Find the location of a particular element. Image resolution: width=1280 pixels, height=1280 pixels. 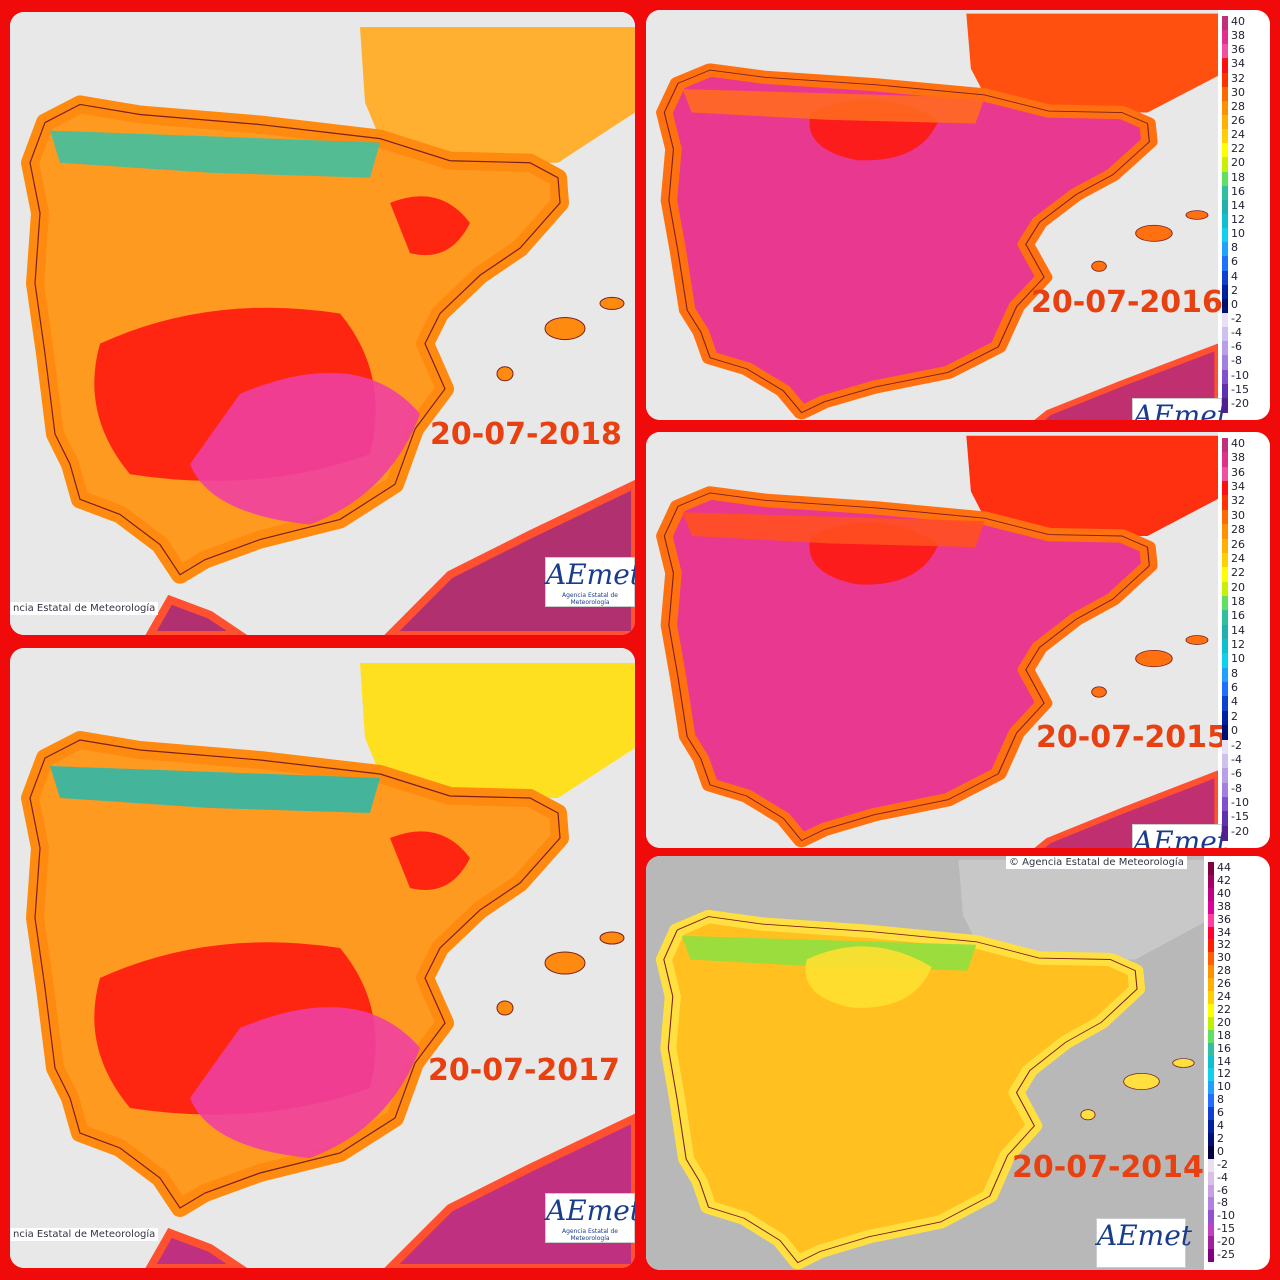

legend-row: -10 is located at coordinates (1233, 1217).